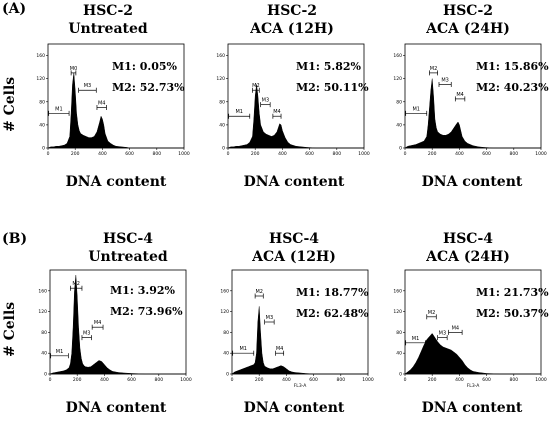 The height and width of the screenshot is (421, 550). I want to click on x-axis-parameter: FL3-A, so click(473, 386).